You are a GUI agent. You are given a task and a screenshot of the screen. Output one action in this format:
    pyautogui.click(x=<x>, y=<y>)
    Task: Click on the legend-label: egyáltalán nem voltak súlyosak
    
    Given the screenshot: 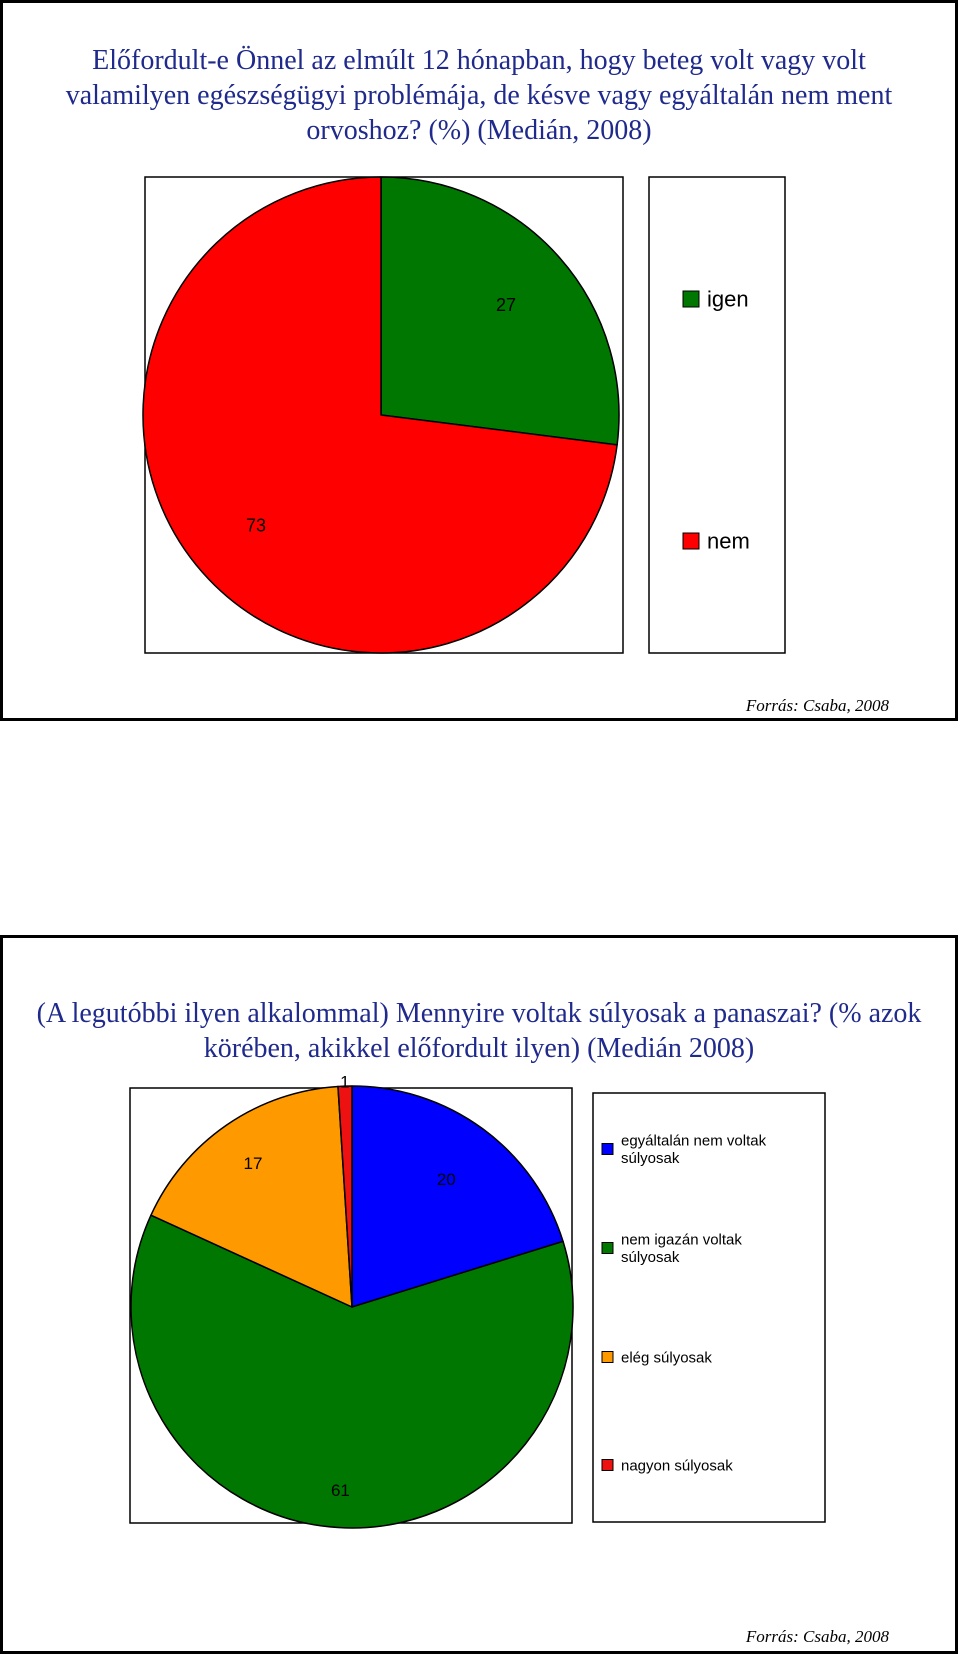 What is the action you would take?
    pyautogui.click(x=694, y=1150)
    